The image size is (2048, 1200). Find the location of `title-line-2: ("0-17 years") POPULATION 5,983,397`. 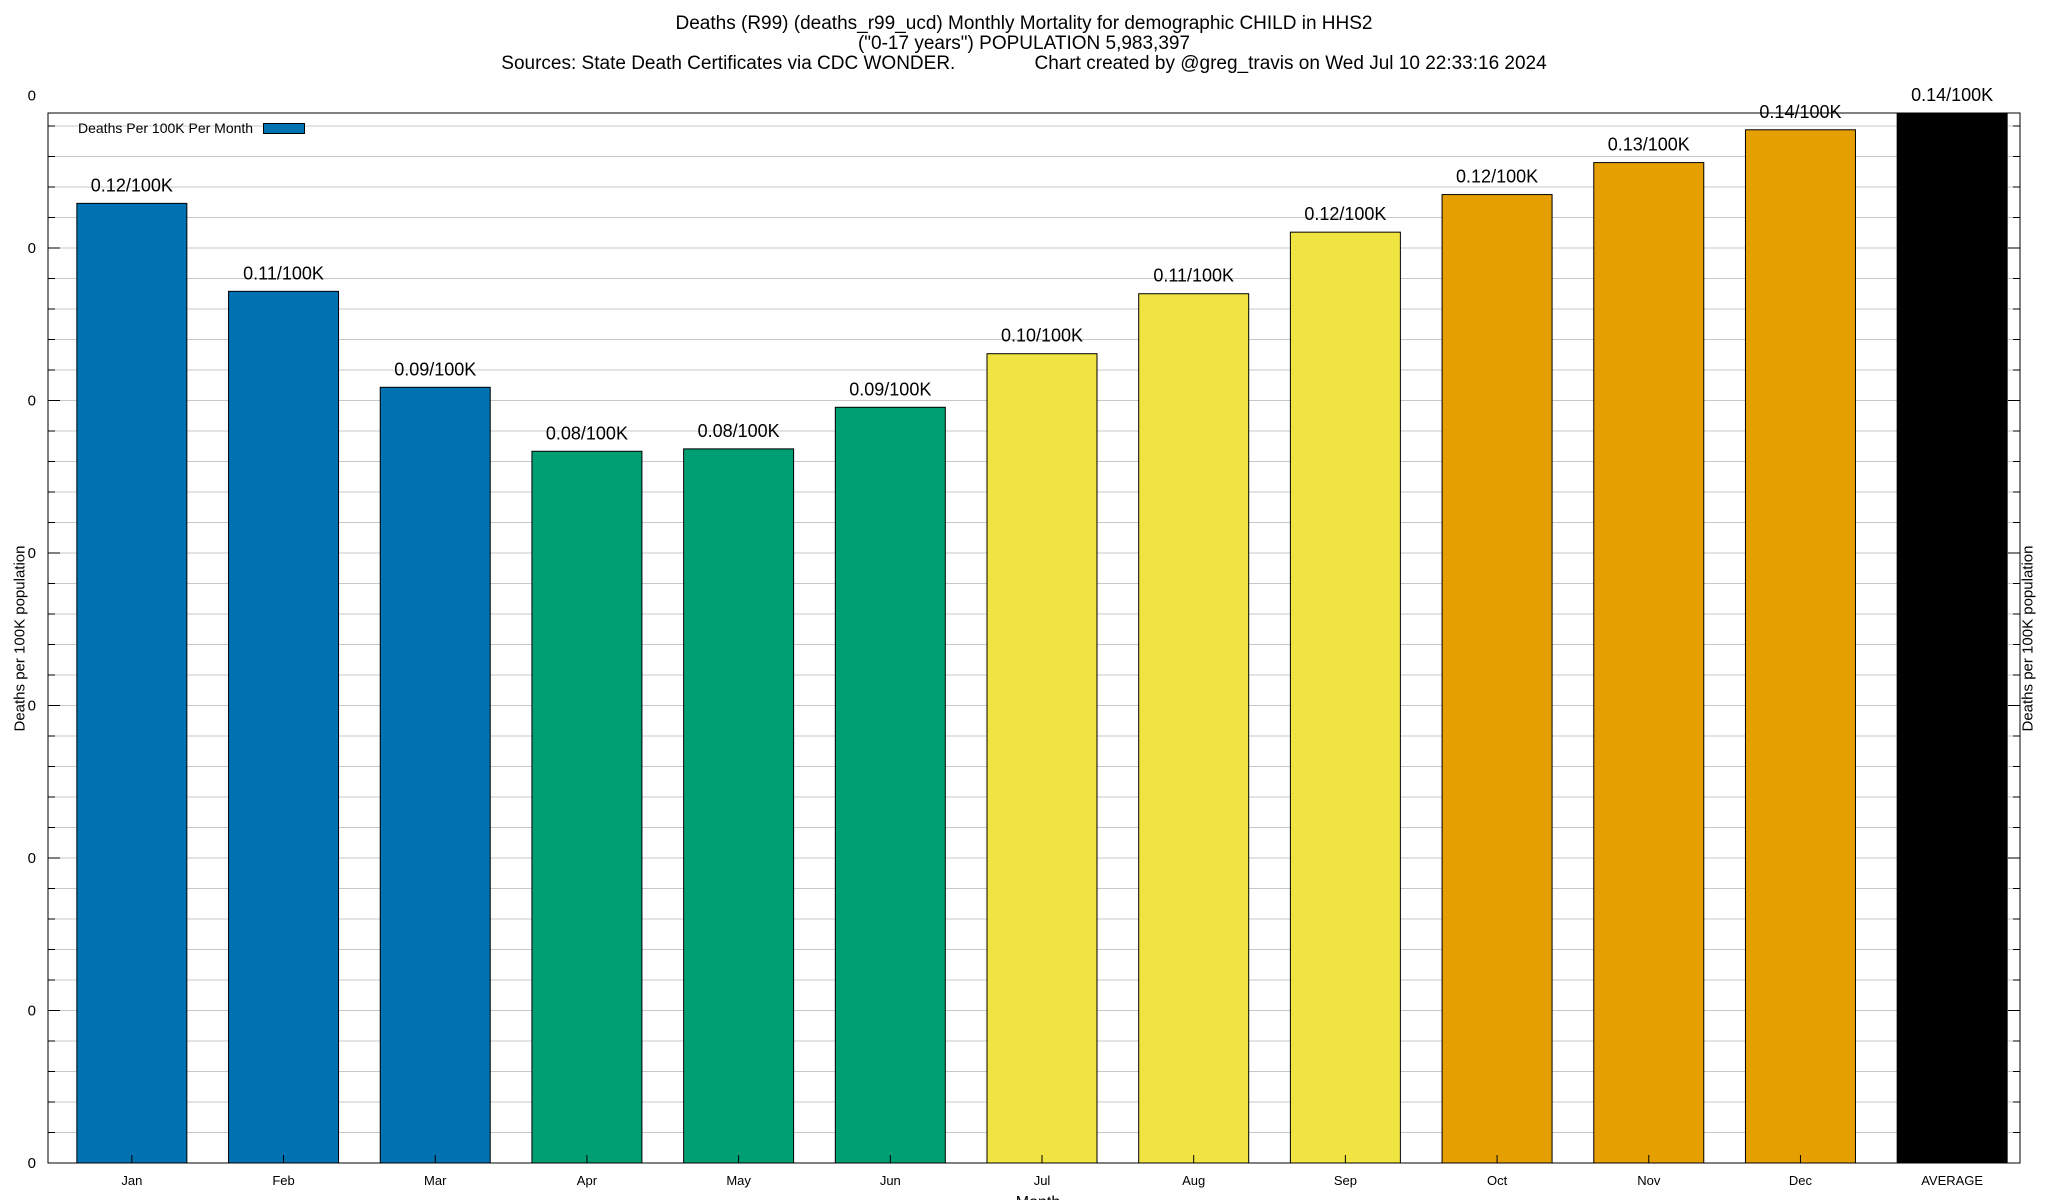

title-line-2: ("0-17 years") POPULATION 5,983,397 is located at coordinates (1024, 43).